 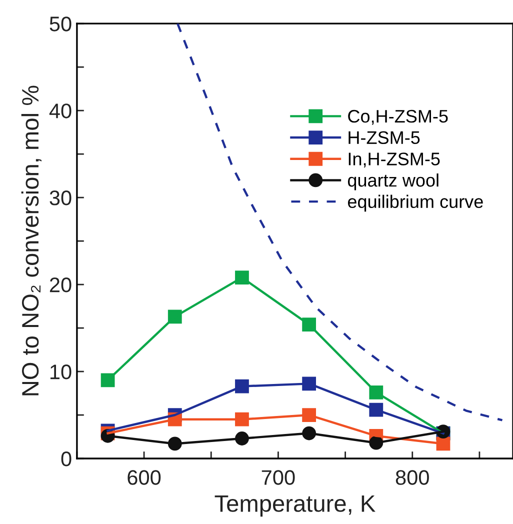 I want to click on y-axis-title: NO to NO₂ conversion, mol %, so click(x=31, y=241).